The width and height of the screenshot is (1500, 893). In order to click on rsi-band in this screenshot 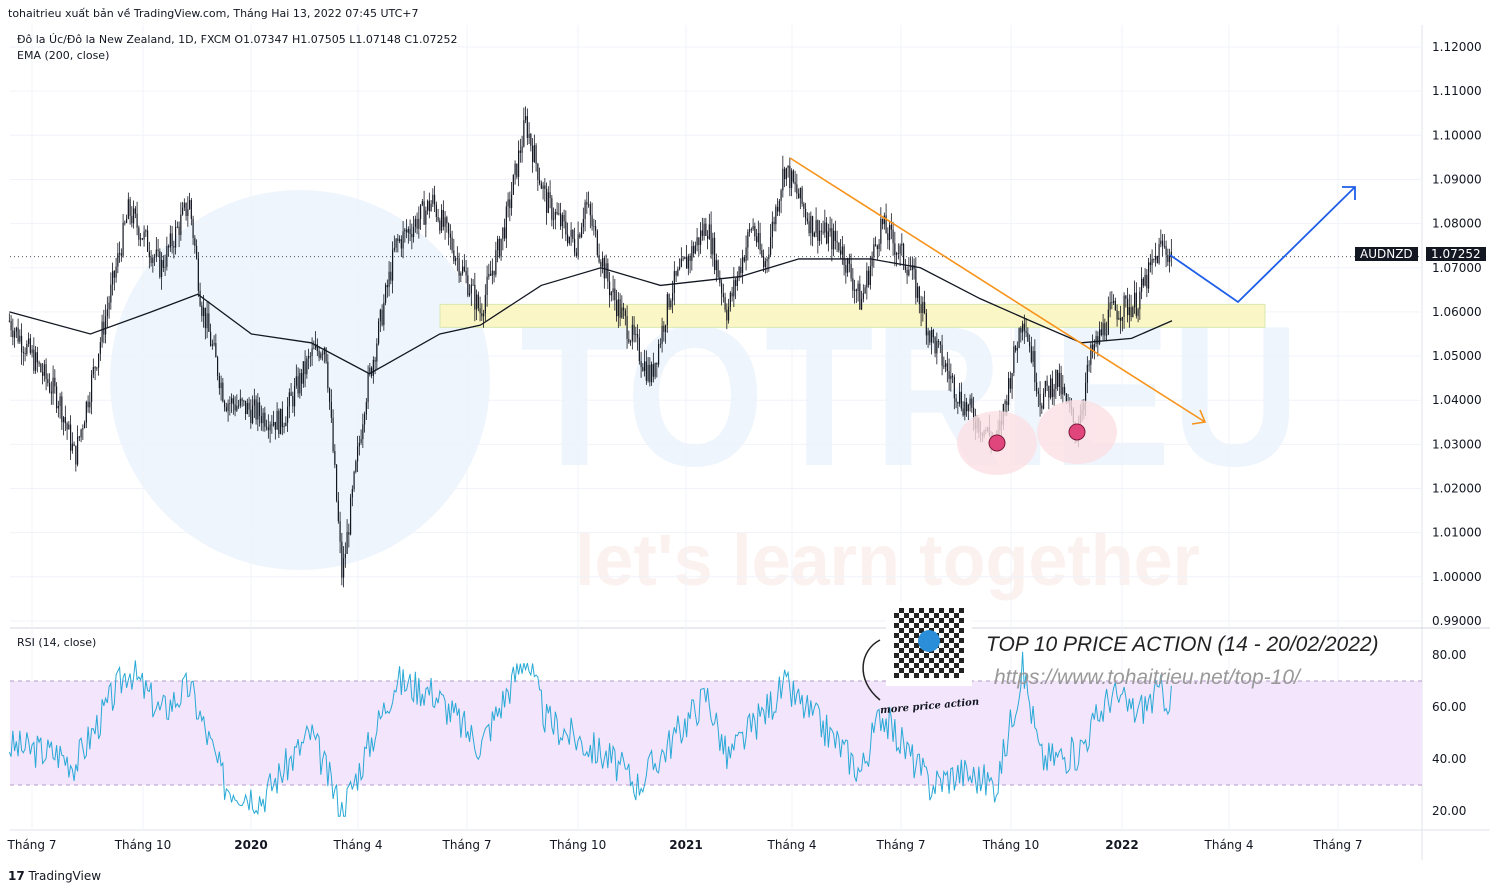, I will do `click(716, 733)`.